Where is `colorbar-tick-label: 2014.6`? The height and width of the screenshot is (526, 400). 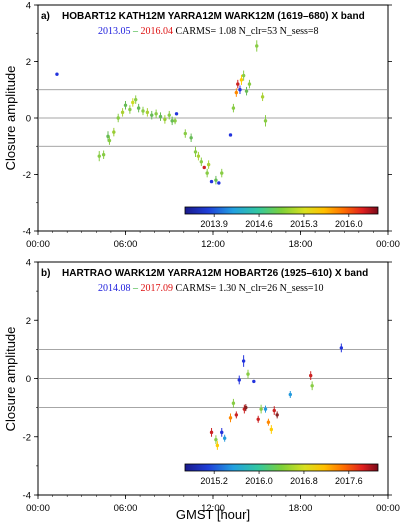 colorbar-tick-label: 2014.6 is located at coordinates (259, 224).